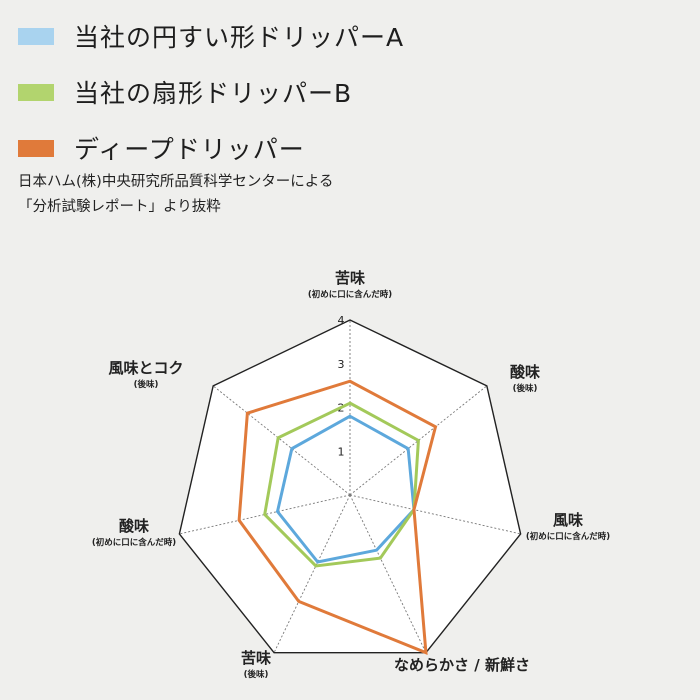 The height and width of the screenshot is (700, 700). What do you see at coordinates (341, 451) in the screenshot?
I see `tick-label: 1` at bounding box center [341, 451].